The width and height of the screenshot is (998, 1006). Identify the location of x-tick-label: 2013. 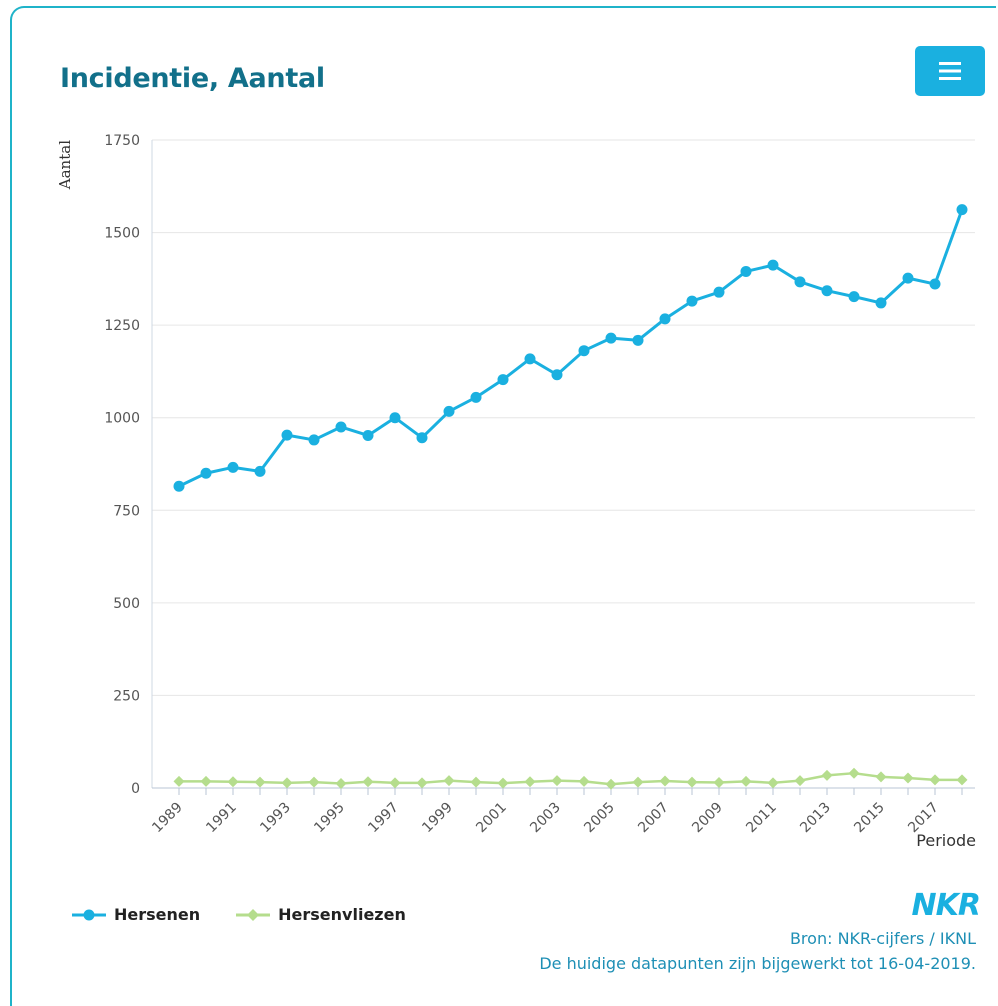
(815, 818).